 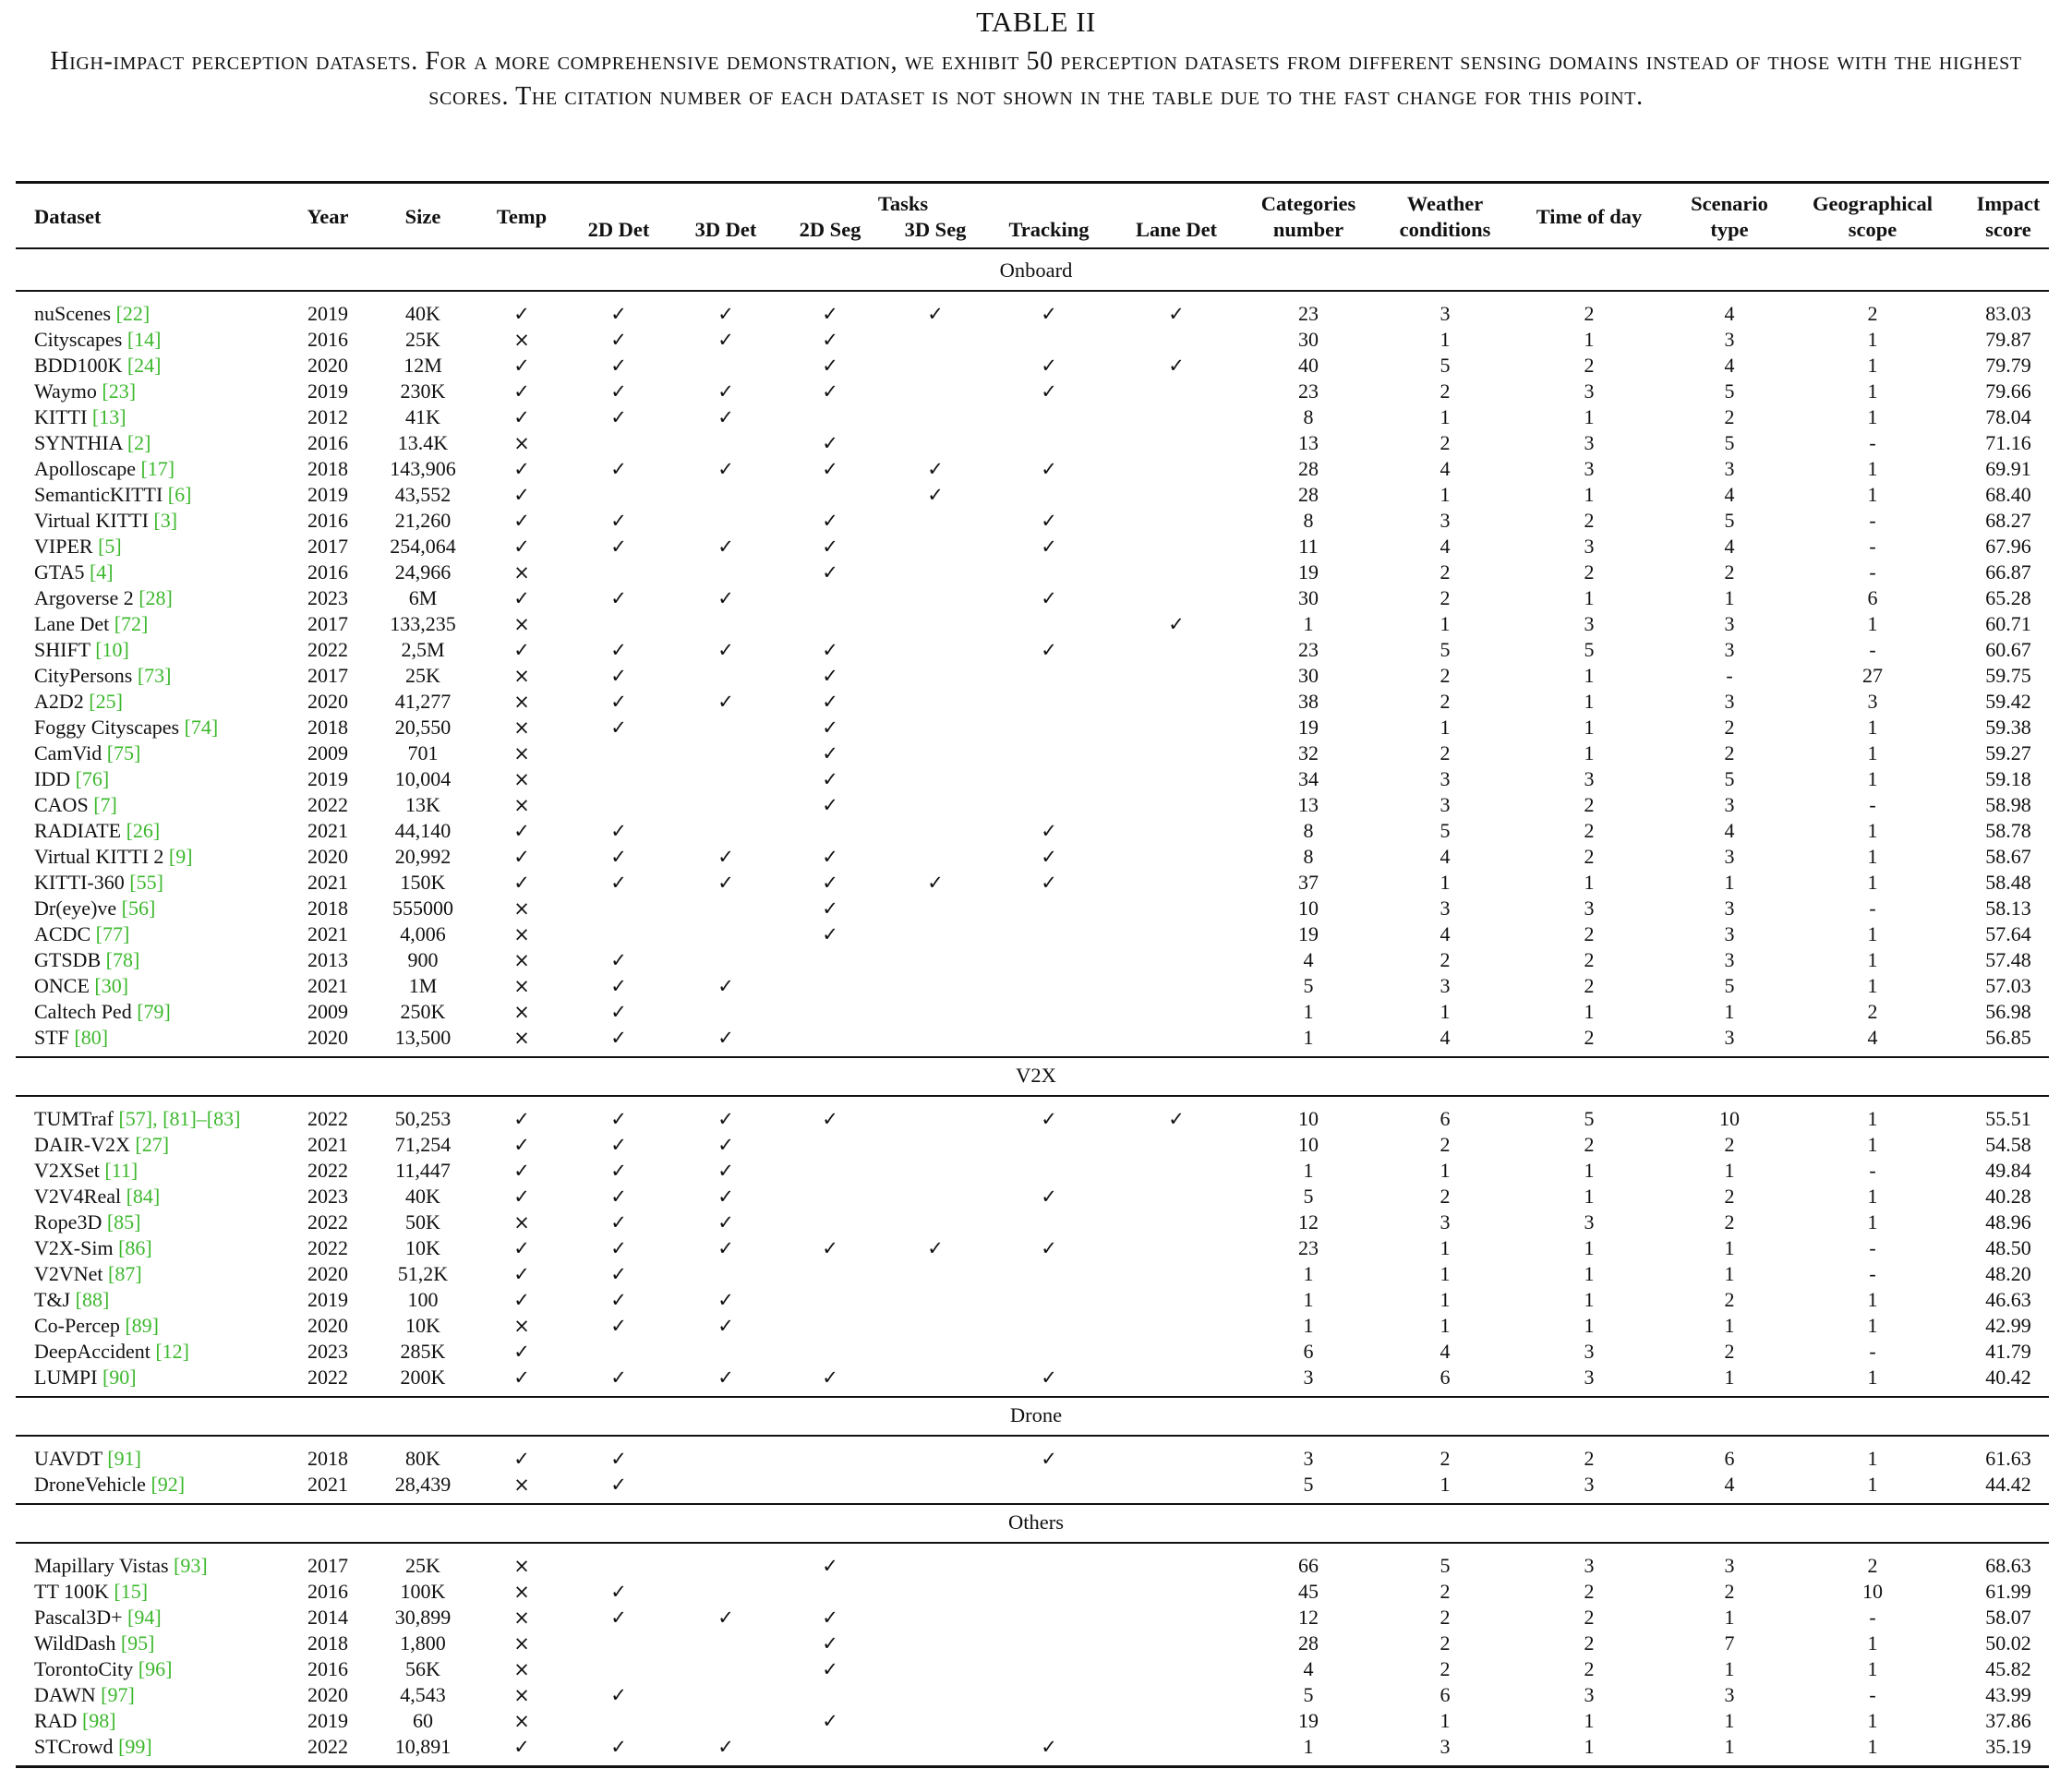 What do you see at coordinates (1308, 494) in the screenshot?
I see `categories-cell: 28` at bounding box center [1308, 494].